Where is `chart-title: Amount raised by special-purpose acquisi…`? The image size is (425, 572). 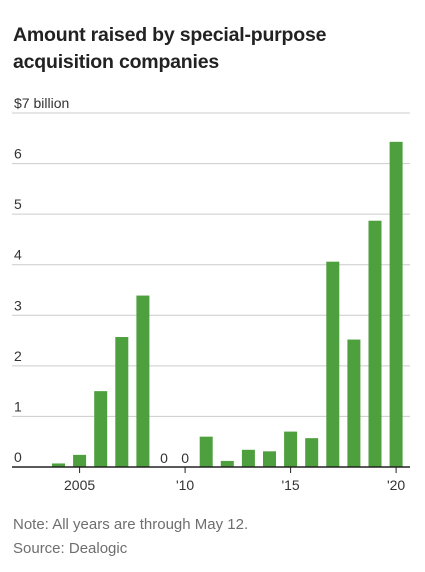
chart-title: Amount raised by special-purpose acquisi… is located at coordinates (170, 48).